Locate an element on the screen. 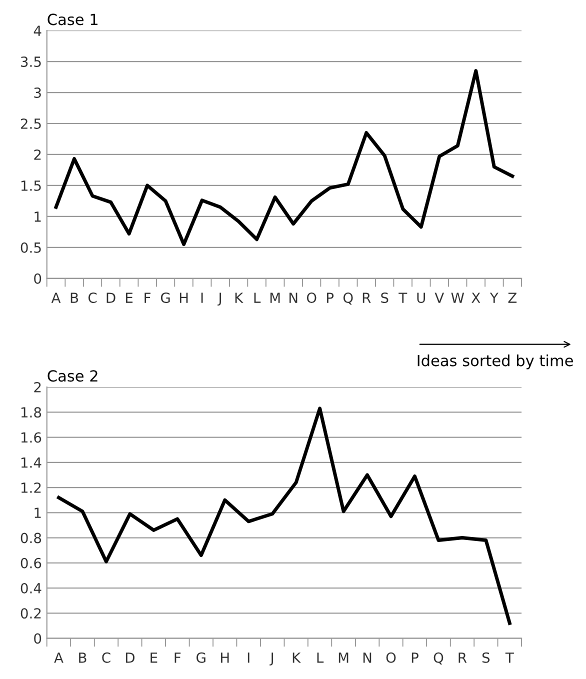 The height and width of the screenshot is (679, 586). y-tick-label: 1.5 is located at coordinates (31, 185).